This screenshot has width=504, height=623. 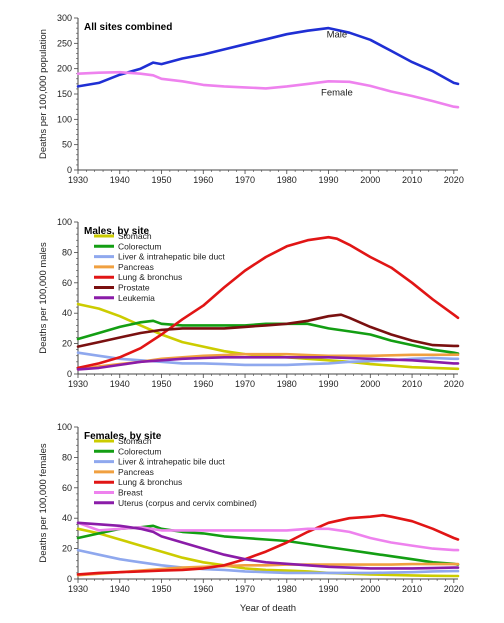 What do you see at coordinates (64, 18) in the screenshot?
I see `y-tick-label: 300` at bounding box center [64, 18].